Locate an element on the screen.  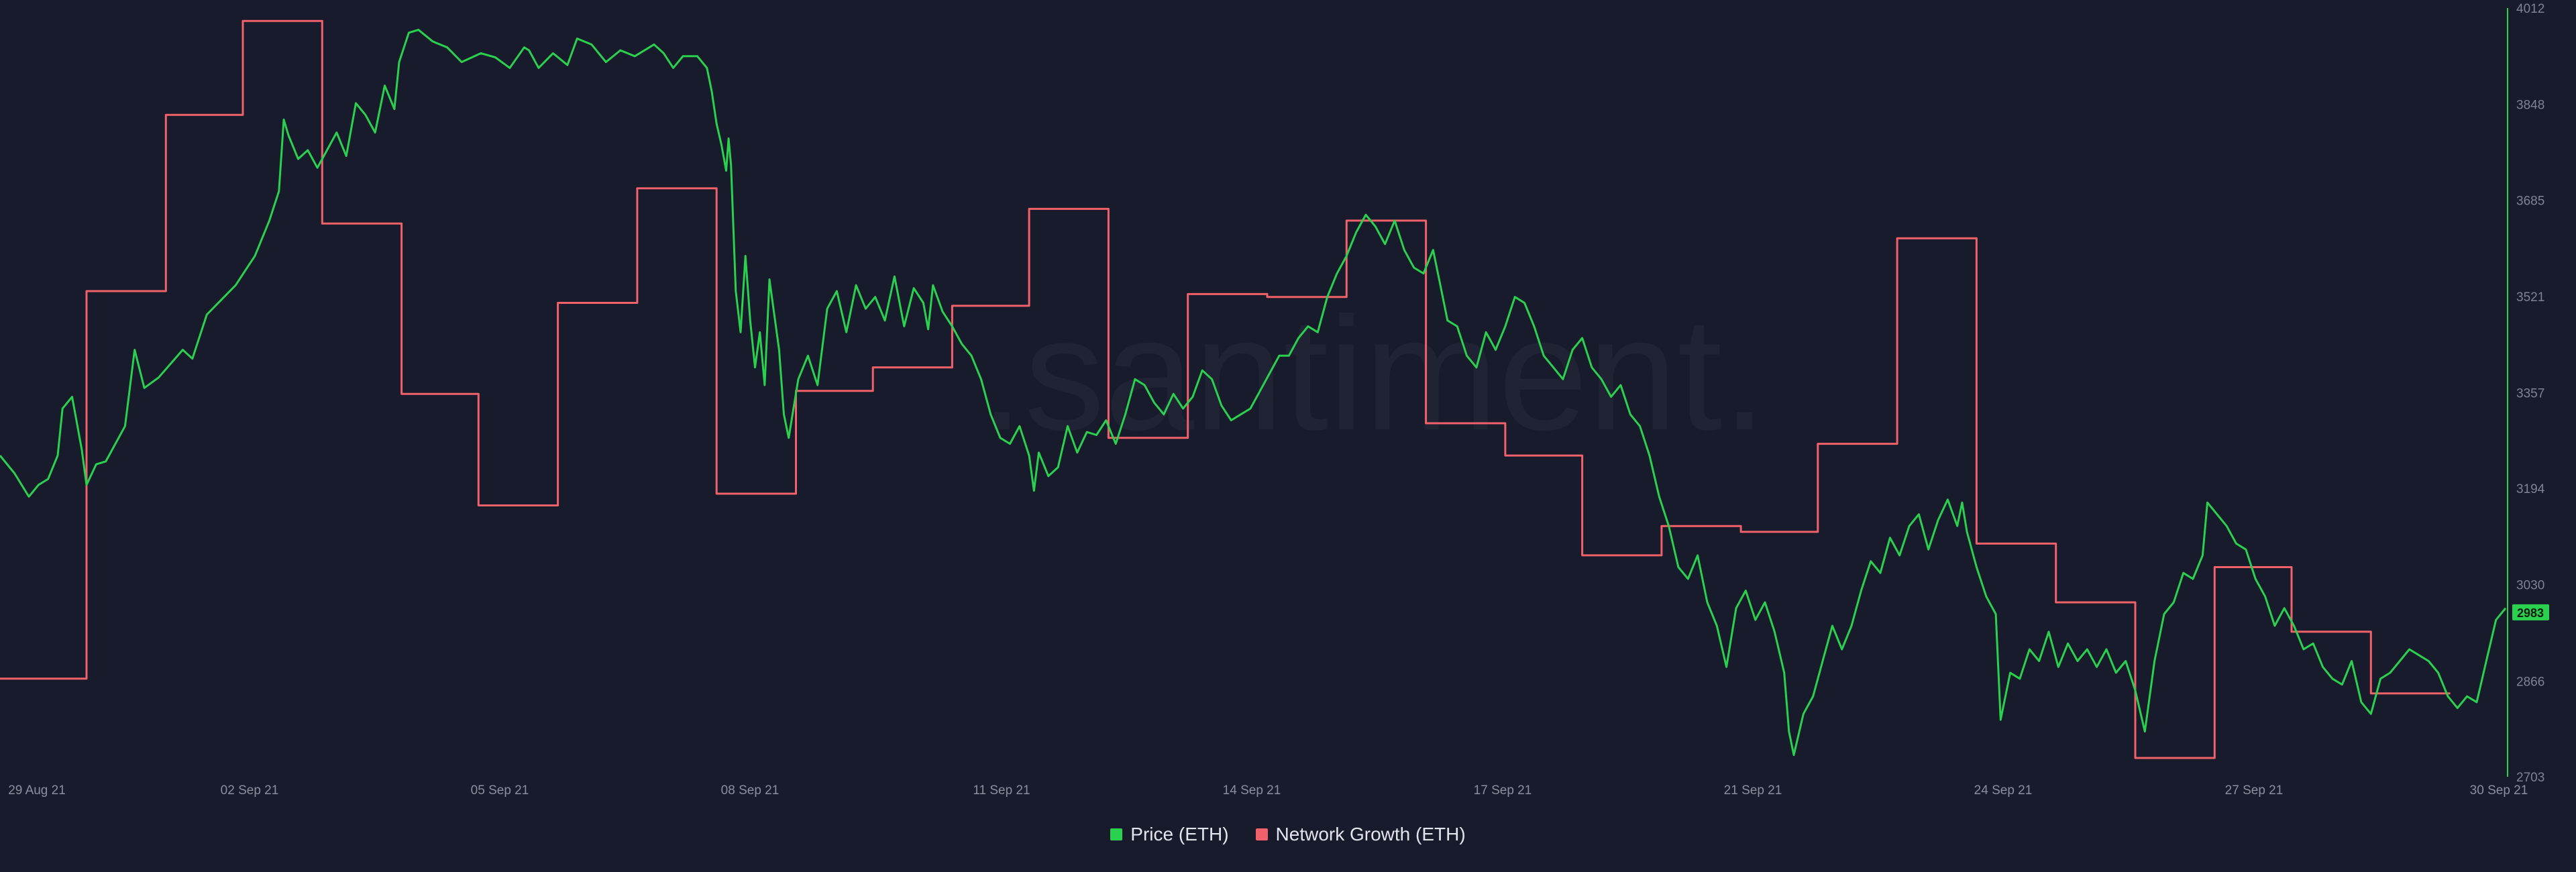
last-price-badge-label: 2983 is located at coordinates (2530, 613).